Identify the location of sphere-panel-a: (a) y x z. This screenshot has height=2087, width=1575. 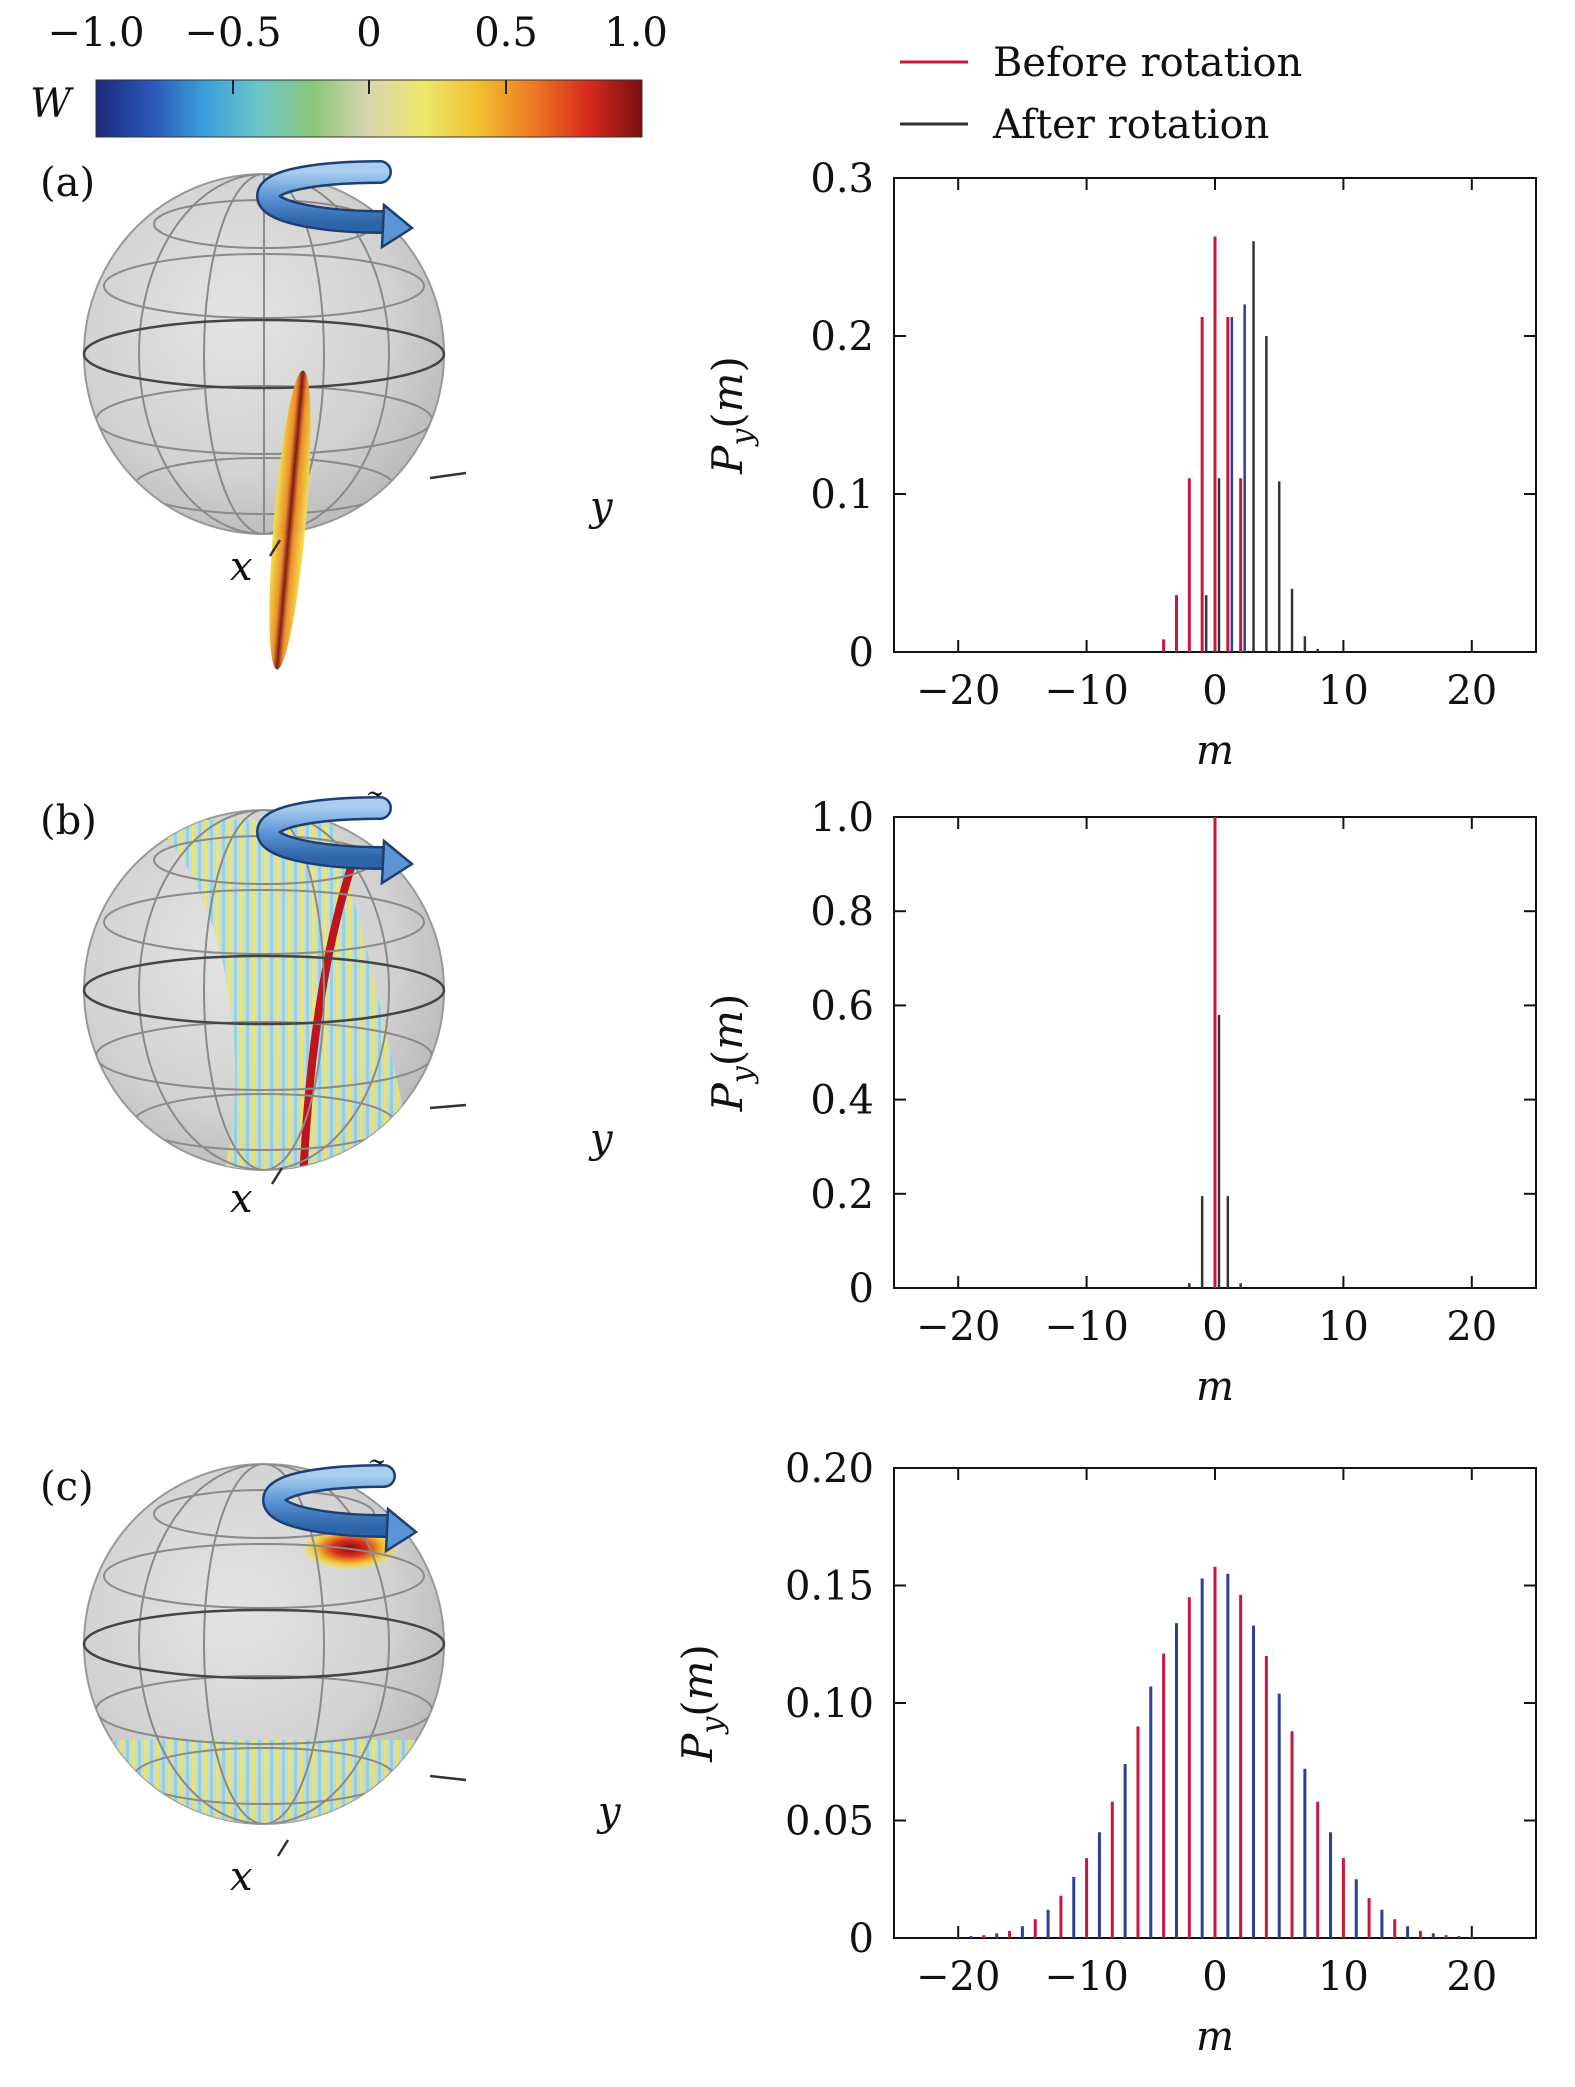
(327, 412).